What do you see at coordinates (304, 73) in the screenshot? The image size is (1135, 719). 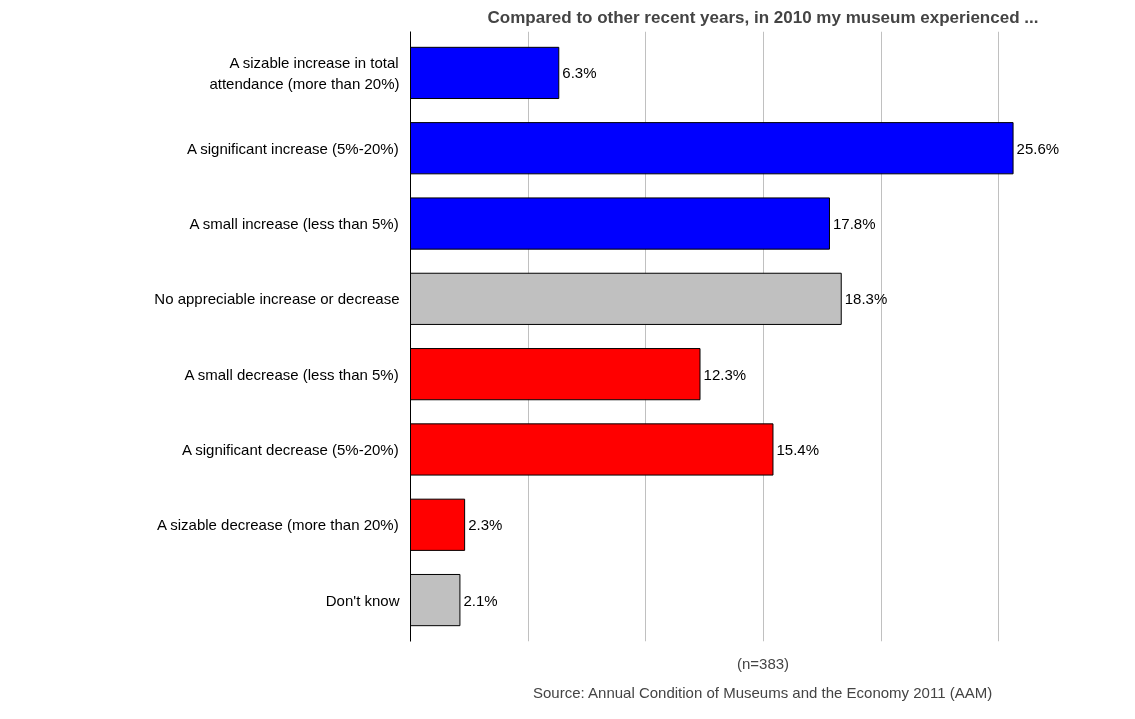 I see `y-tick-label: A sizable increase in total attendance (more than 20%)` at bounding box center [304, 73].